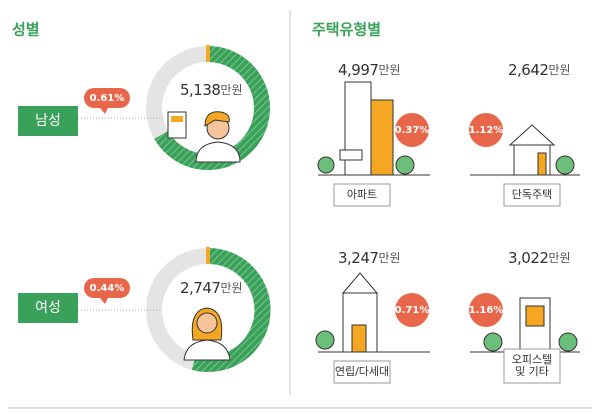 Image resolution: width=600 pixels, height=415 pixels. What do you see at coordinates (26, 30) in the screenshot?
I see `section-title: 성별` at bounding box center [26, 30].